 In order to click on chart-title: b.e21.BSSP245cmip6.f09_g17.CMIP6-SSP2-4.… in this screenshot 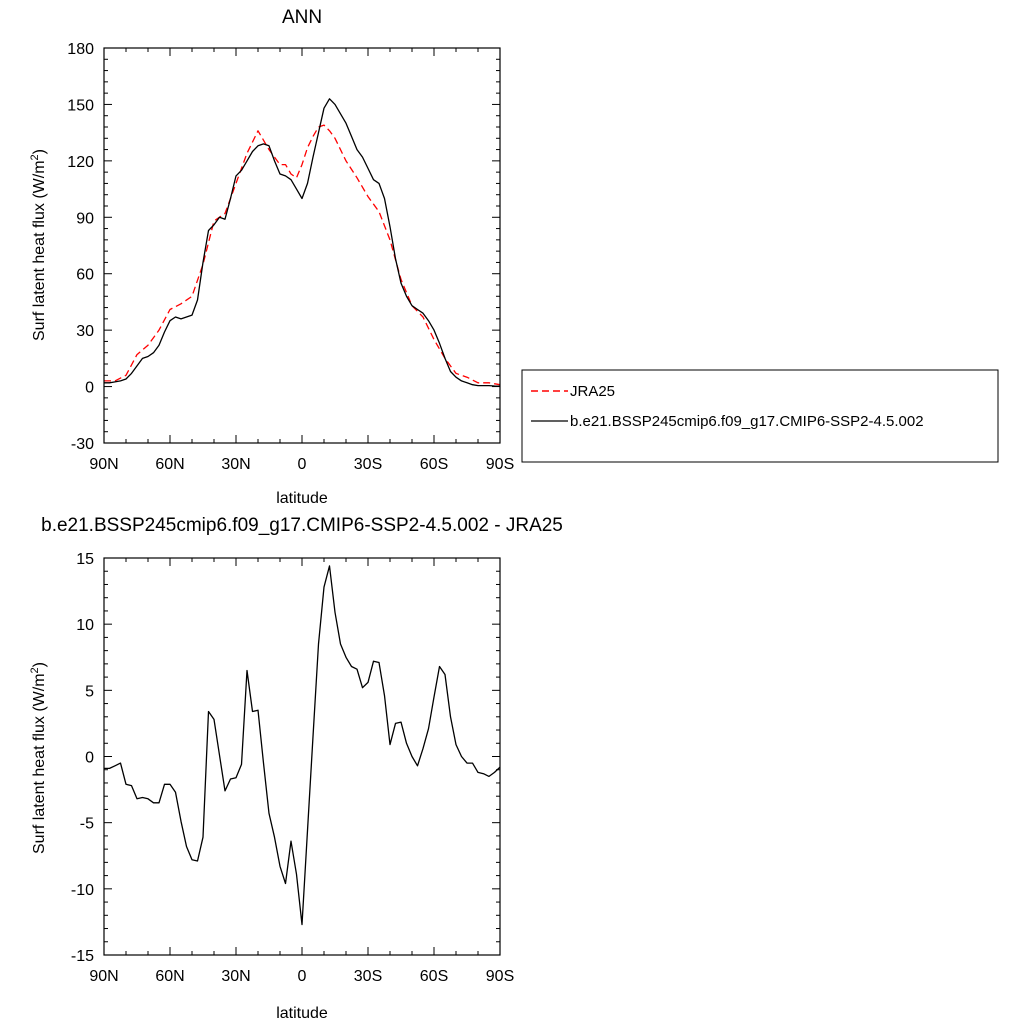, I will do `click(302, 525)`.